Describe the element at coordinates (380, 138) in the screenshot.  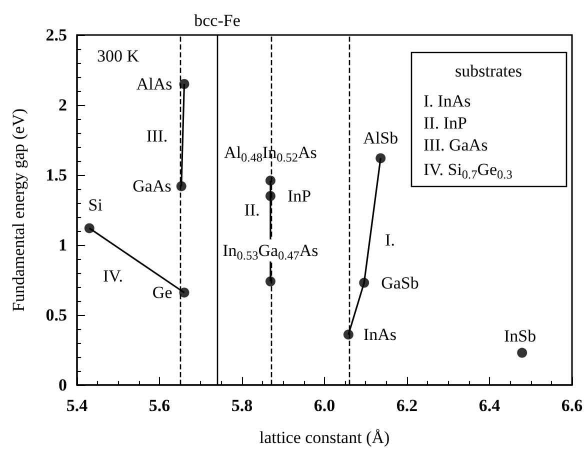
I see `annotation: AlSb` at that location.